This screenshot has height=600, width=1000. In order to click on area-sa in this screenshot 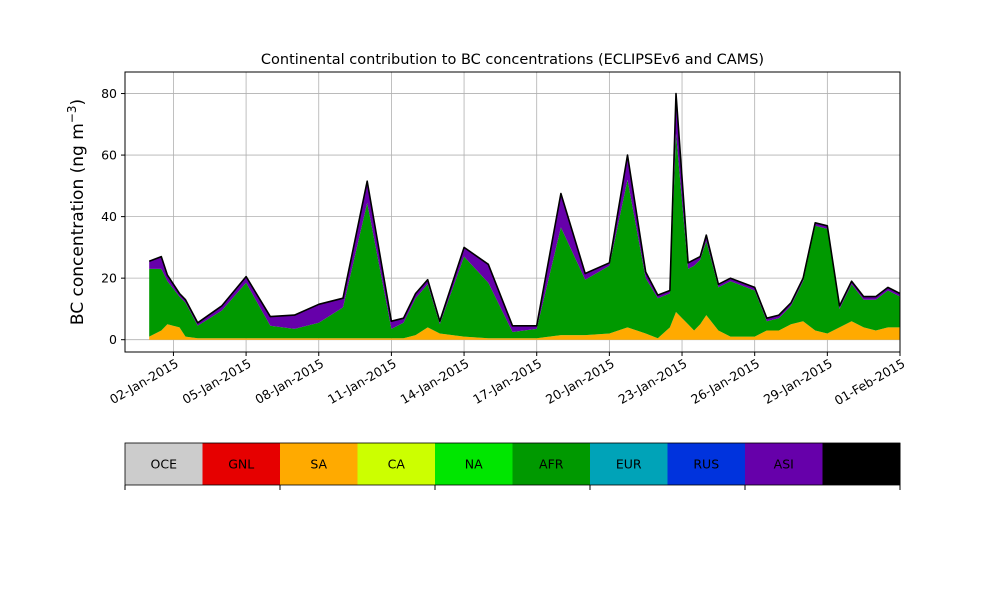, I will do `click(524, 326)`.